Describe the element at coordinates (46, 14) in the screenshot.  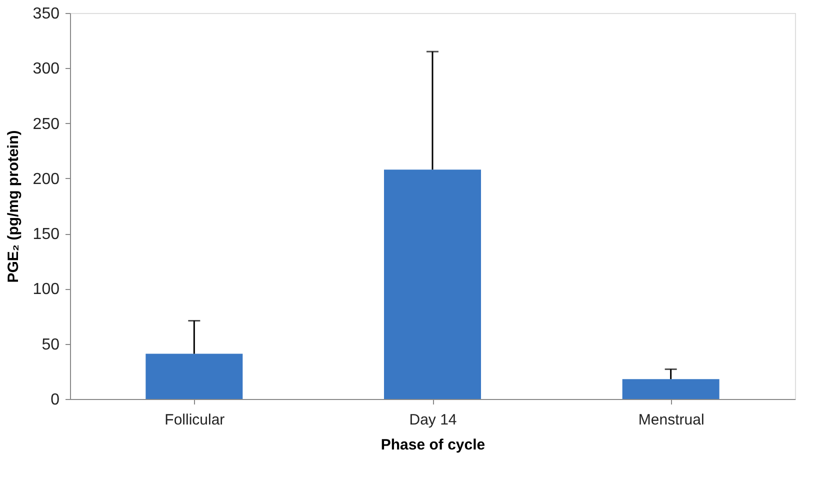
I see `y-tick-label: 350` at that location.